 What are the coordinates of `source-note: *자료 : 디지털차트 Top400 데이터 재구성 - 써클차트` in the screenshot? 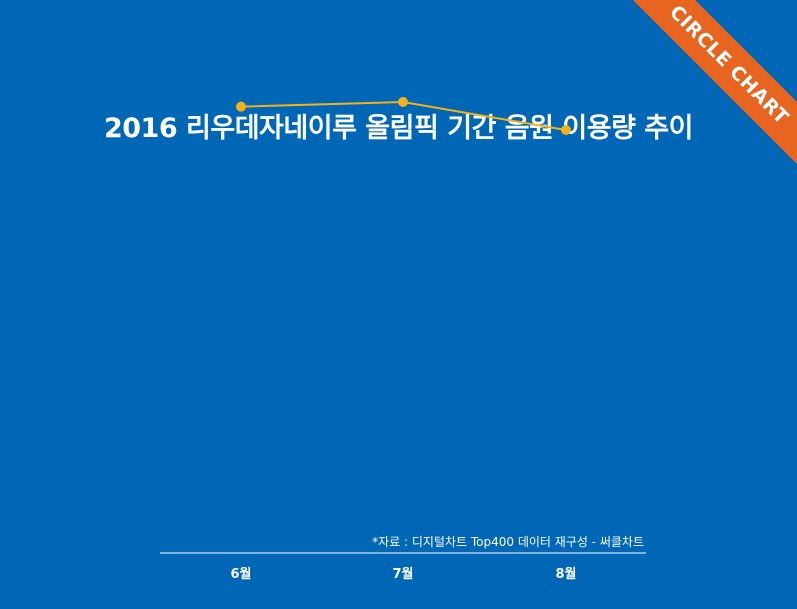 It's located at (508, 542).